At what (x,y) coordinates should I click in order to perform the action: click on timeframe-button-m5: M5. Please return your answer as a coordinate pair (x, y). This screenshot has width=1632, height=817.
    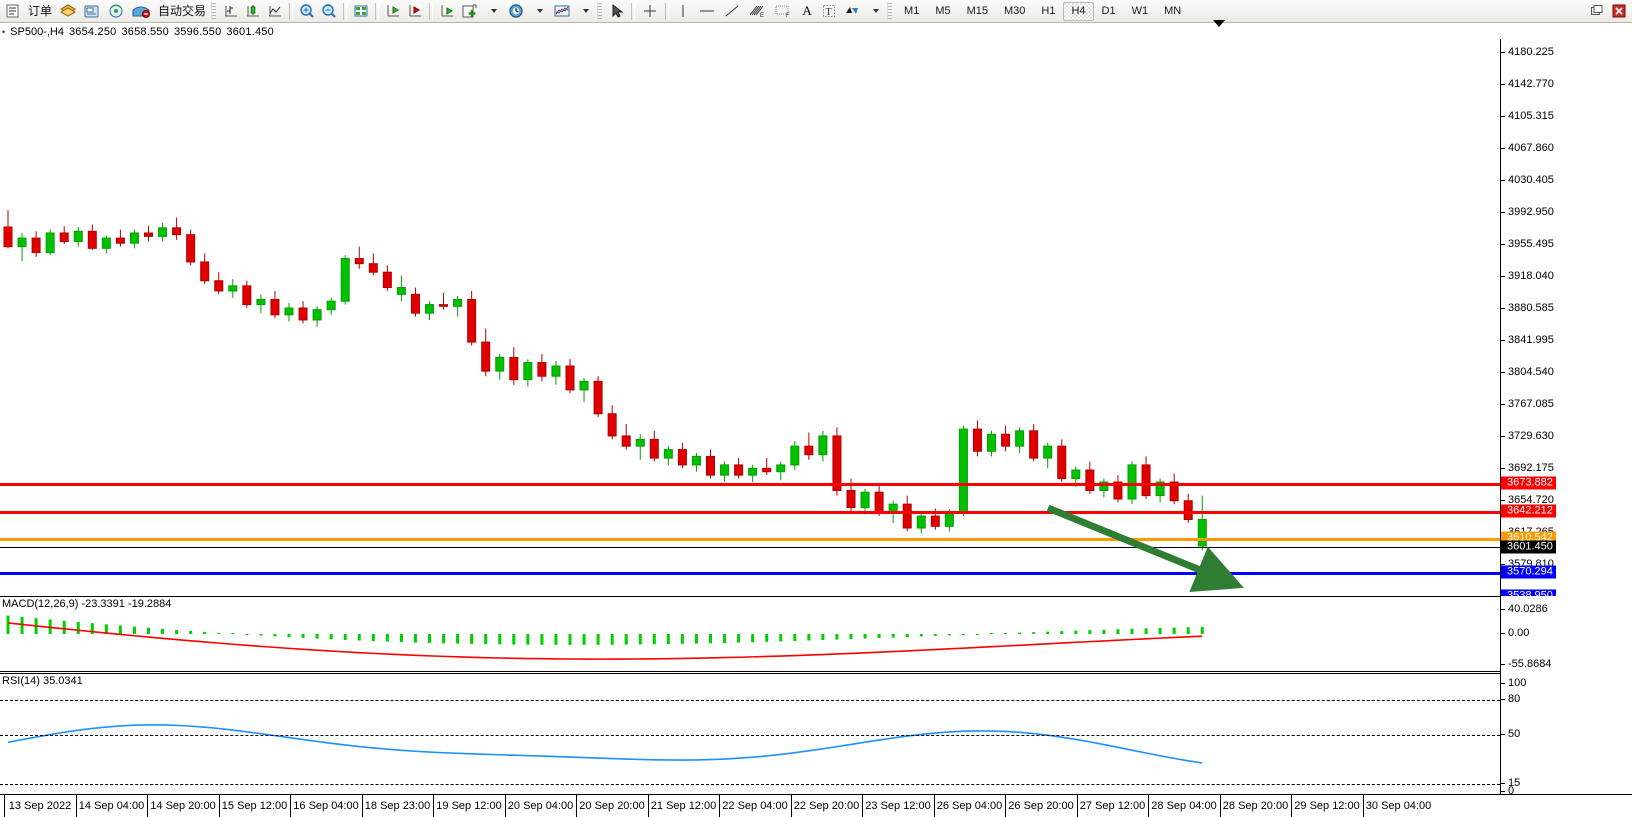
    Looking at the image, I should click on (943, 11).